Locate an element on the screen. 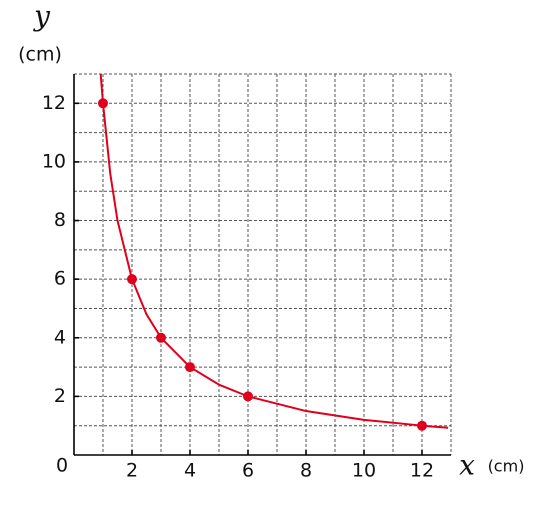  y-axis-unit: (cm) is located at coordinates (40, 55).